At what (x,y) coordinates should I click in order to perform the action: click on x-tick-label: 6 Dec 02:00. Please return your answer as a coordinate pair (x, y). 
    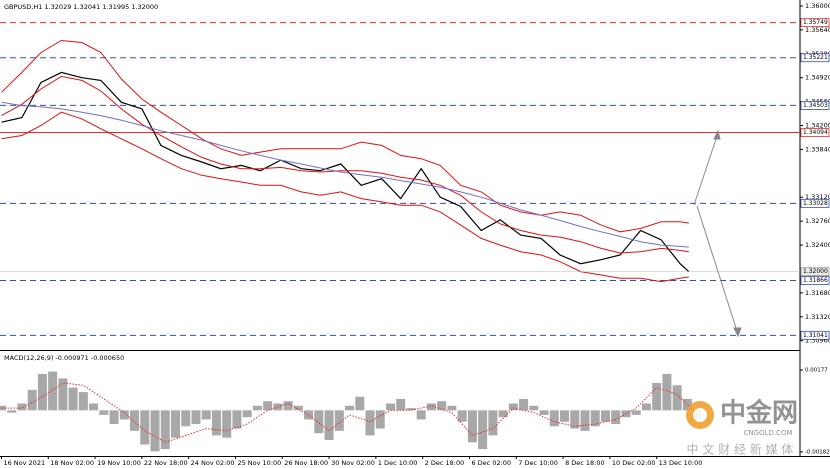
    Looking at the image, I should click on (491, 463).